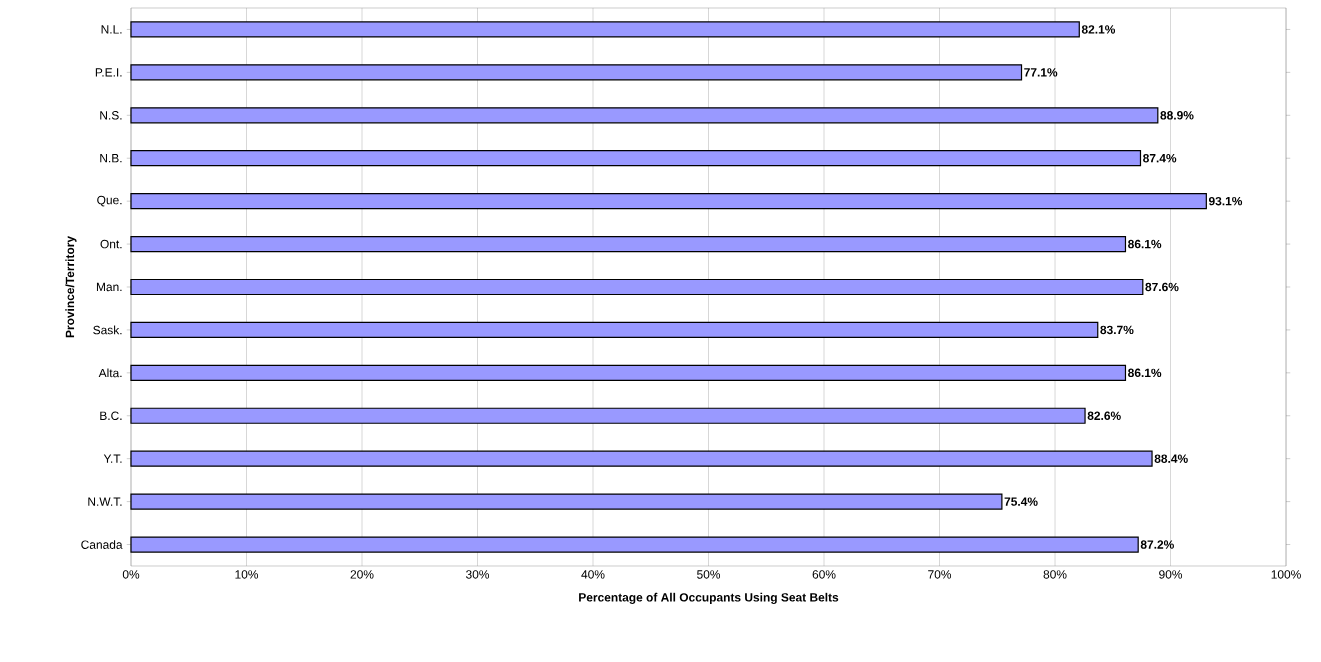  What do you see at coordinates (111, 115) in the screenshot?
I see `y-tick-label: N.S.` at bounding box center [111, 115].